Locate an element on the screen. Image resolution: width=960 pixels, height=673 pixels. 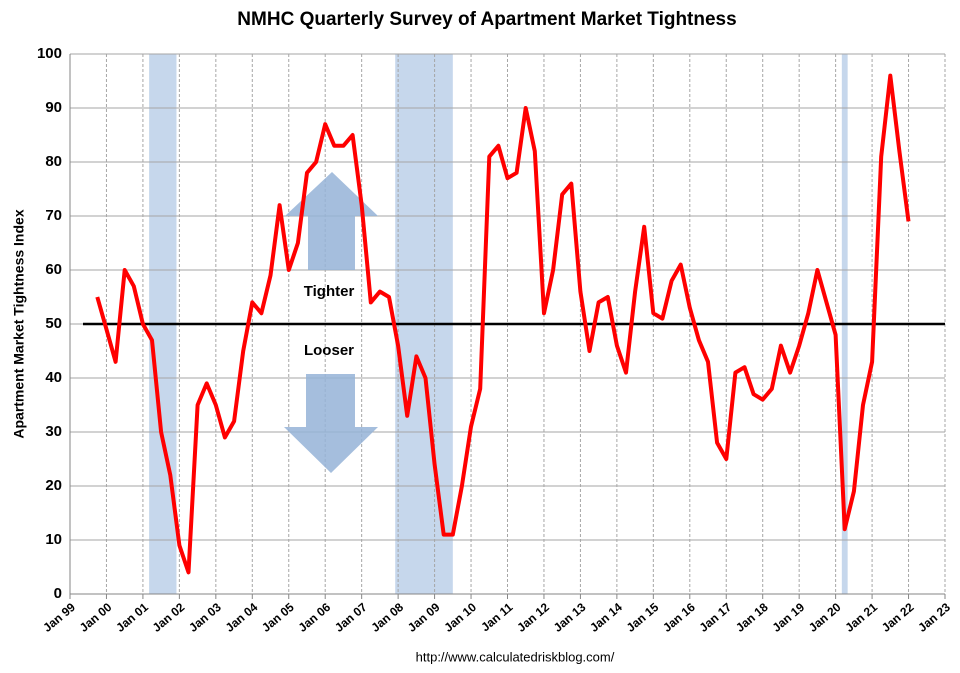
arrow-down is located at coordinates (331, 423).